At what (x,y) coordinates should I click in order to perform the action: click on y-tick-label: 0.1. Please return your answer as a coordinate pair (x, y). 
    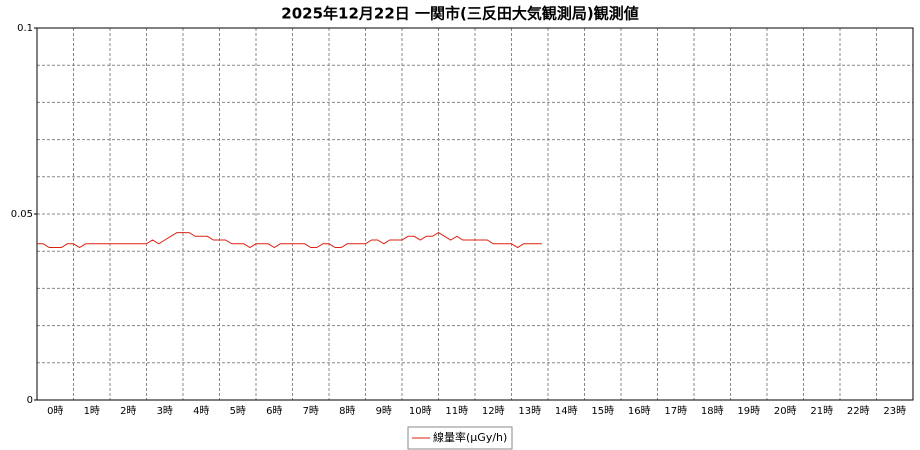
    Looking at the image, I should click on (25, 28).